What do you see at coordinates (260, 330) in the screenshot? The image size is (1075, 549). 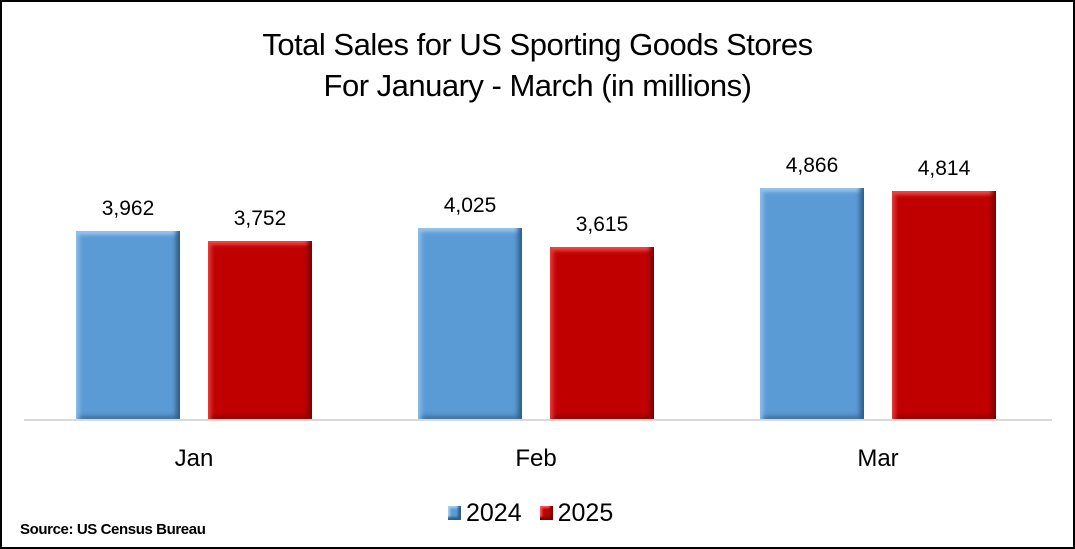 I see `bar-jan-2025` at bounding box center [260, 330].